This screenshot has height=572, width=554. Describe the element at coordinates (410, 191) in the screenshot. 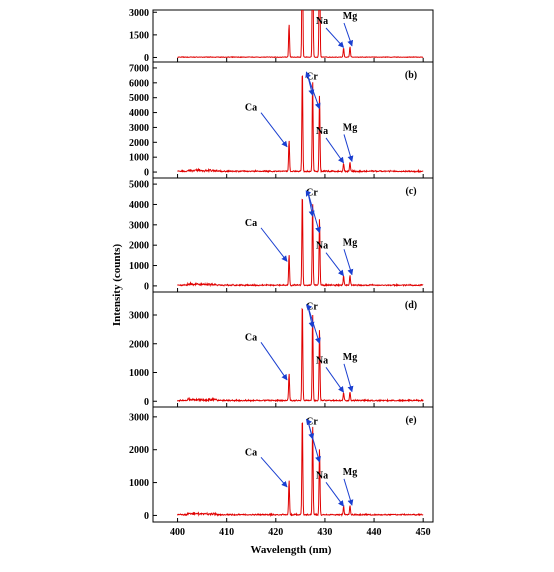

I see `panel-label: (c)` at that location.